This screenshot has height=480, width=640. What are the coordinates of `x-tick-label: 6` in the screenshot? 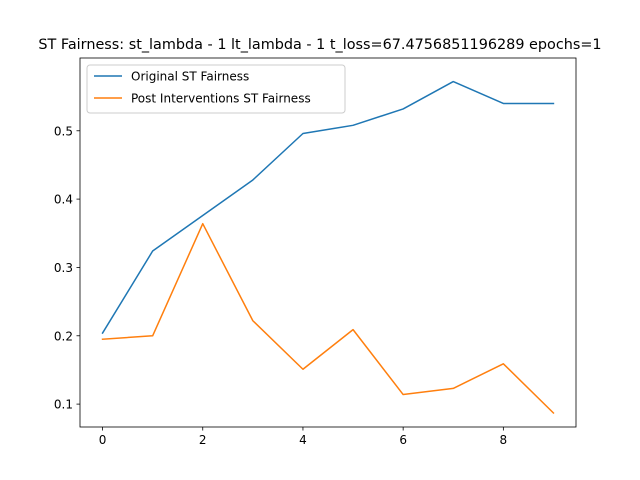 It's located at (403, 440).